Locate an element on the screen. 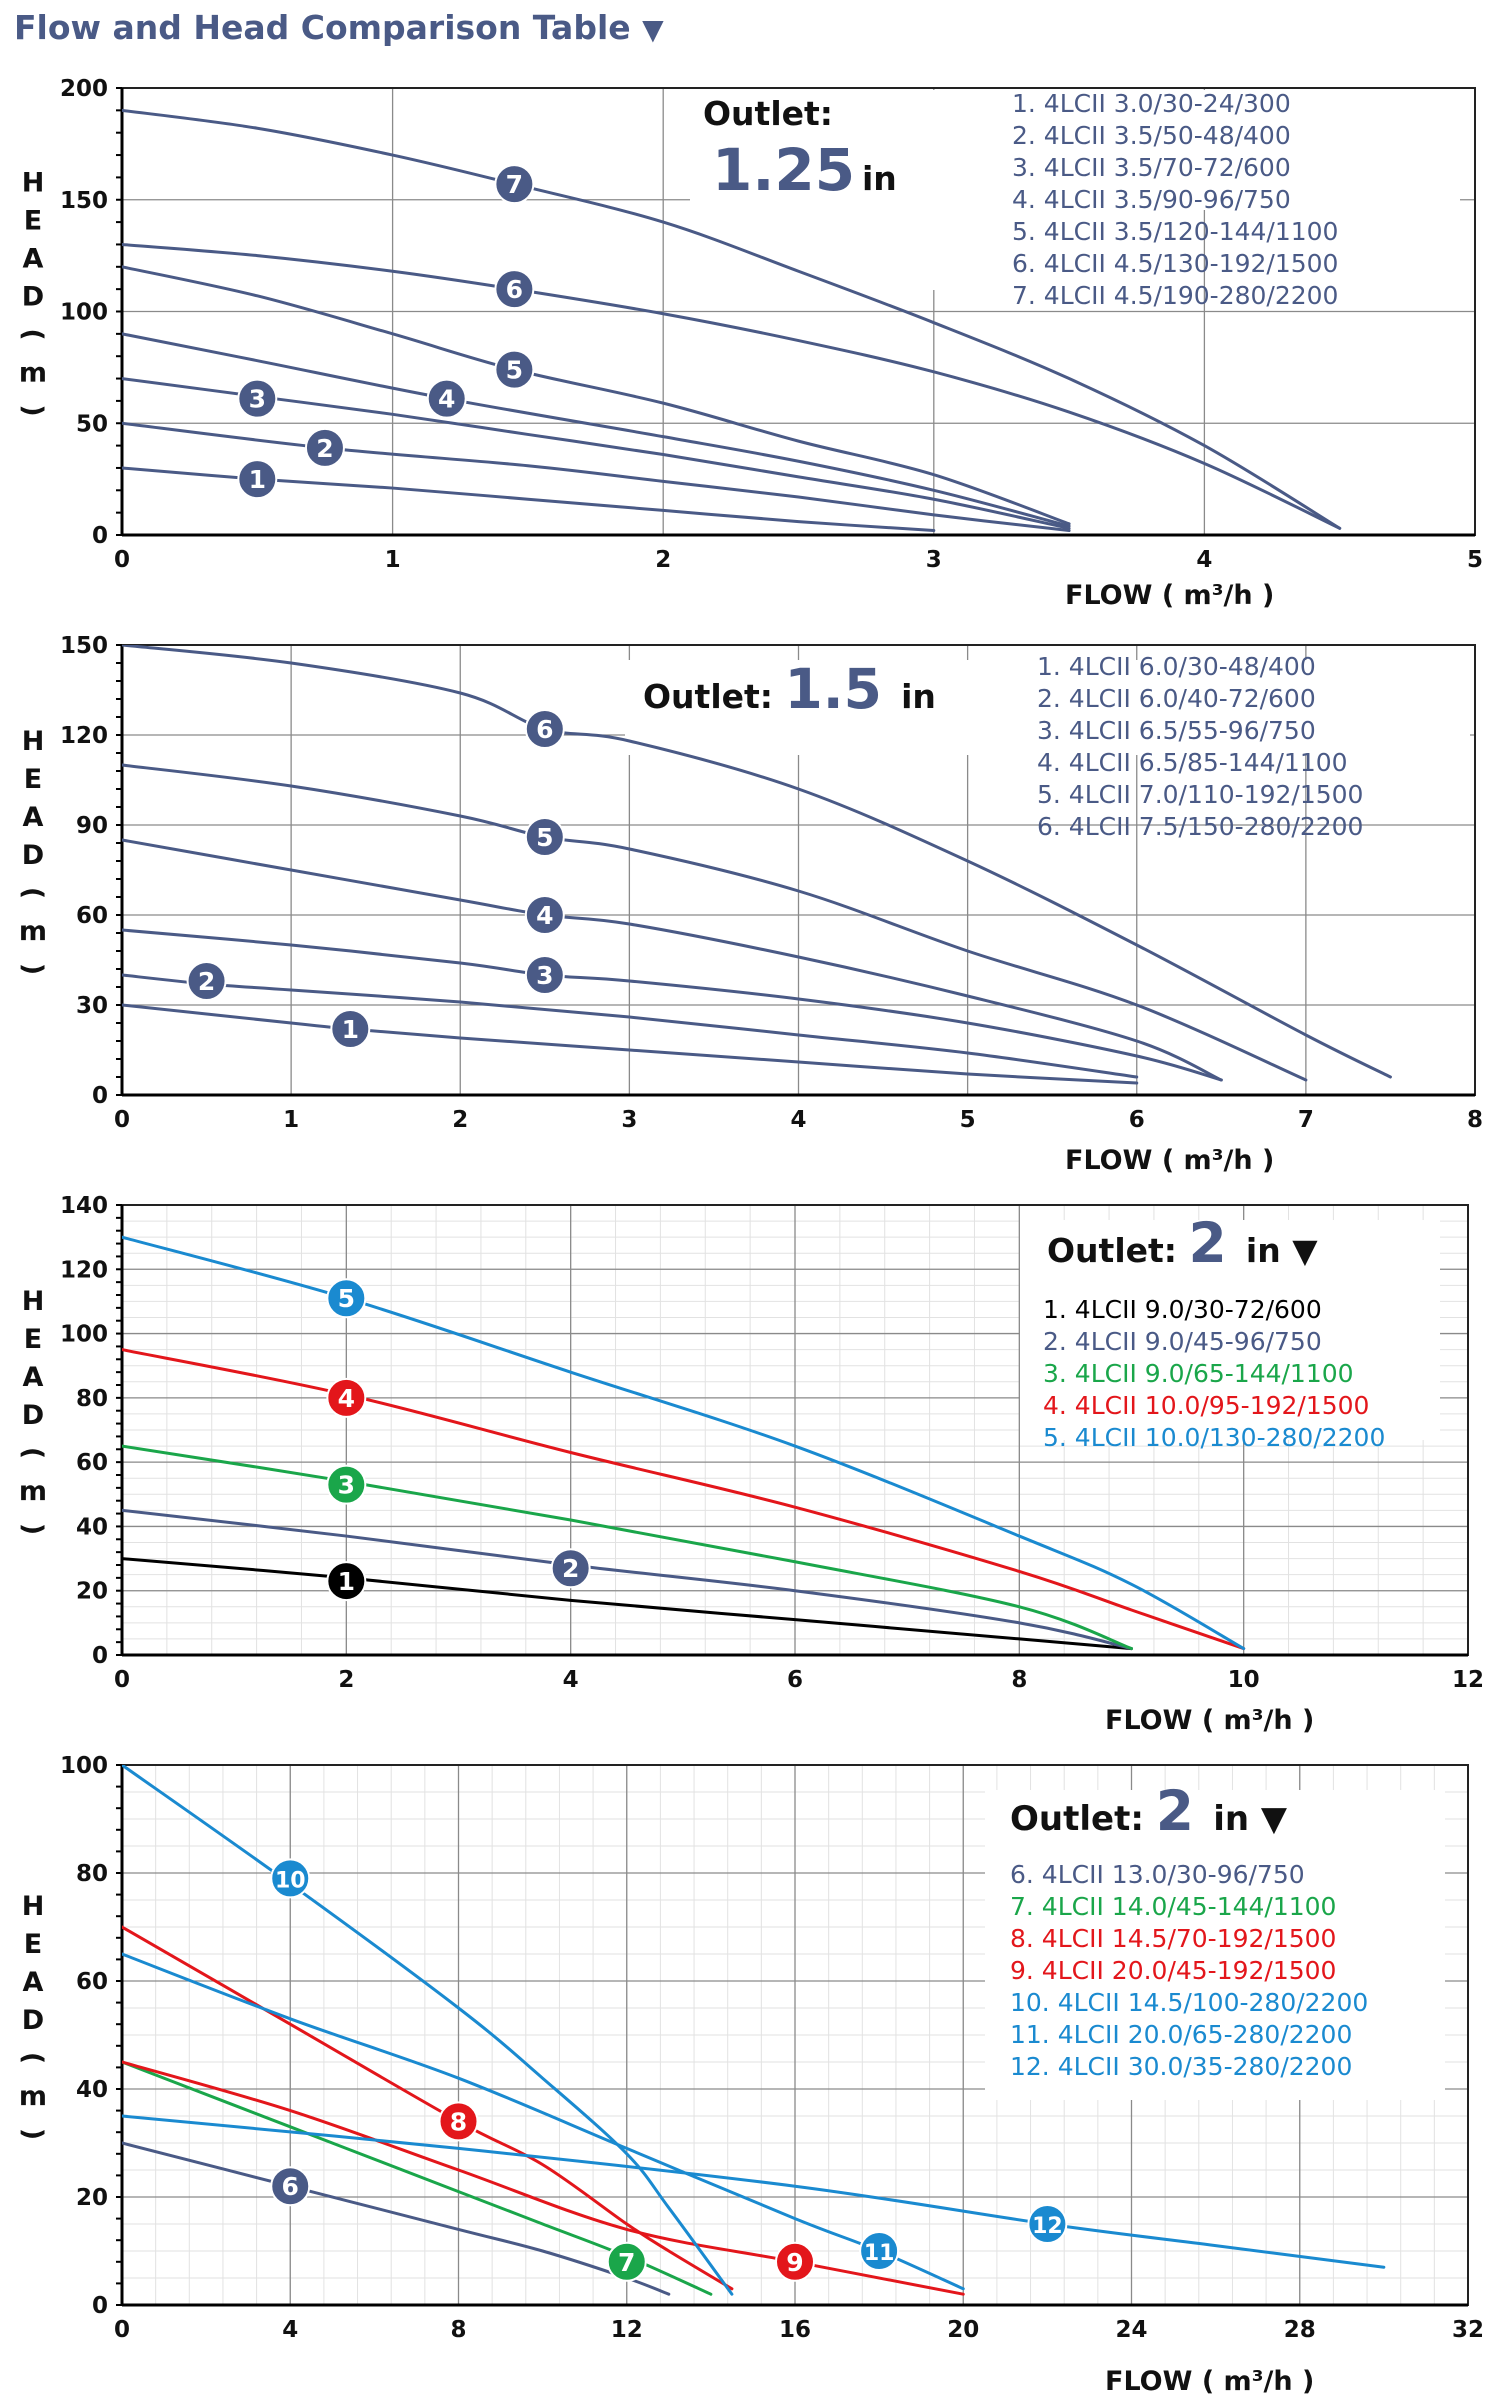  legend-entry: 4. 4LCII 10.0/95-192/1500 is located at coordinates (1206, 1405).